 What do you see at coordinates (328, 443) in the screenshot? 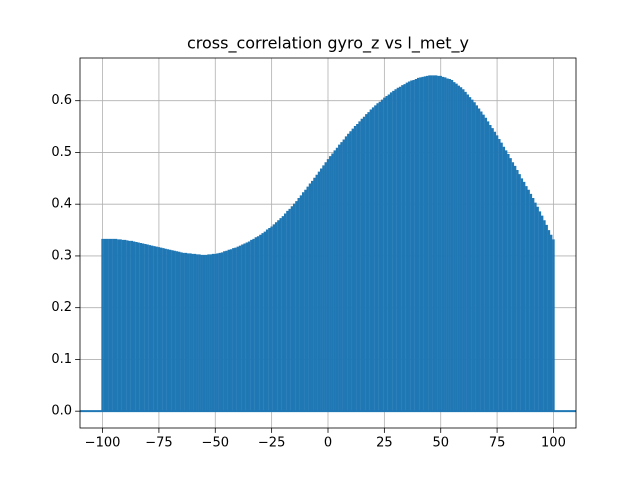
I see `x-tick-label: 0` at bounding box center [328, 443].